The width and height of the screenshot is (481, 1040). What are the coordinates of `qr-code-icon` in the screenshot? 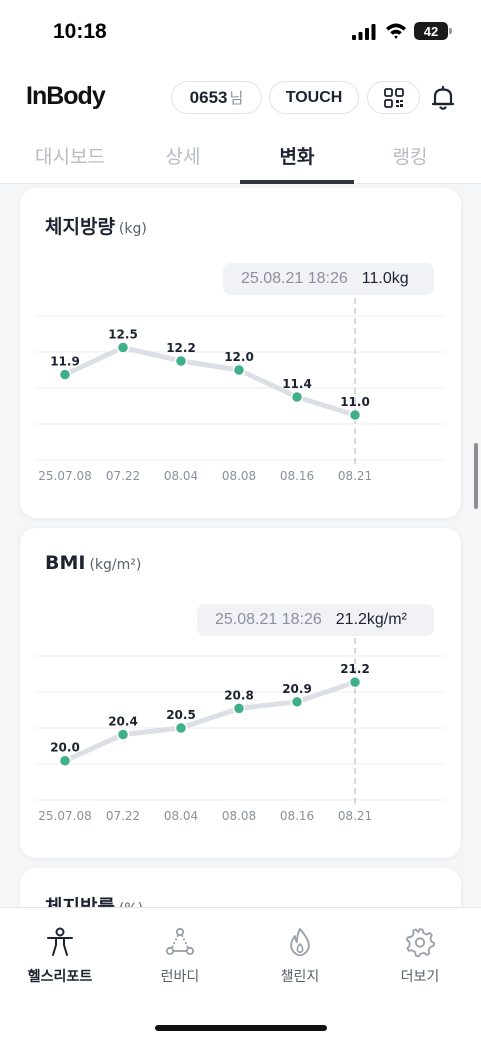 It's located at (393, 97).